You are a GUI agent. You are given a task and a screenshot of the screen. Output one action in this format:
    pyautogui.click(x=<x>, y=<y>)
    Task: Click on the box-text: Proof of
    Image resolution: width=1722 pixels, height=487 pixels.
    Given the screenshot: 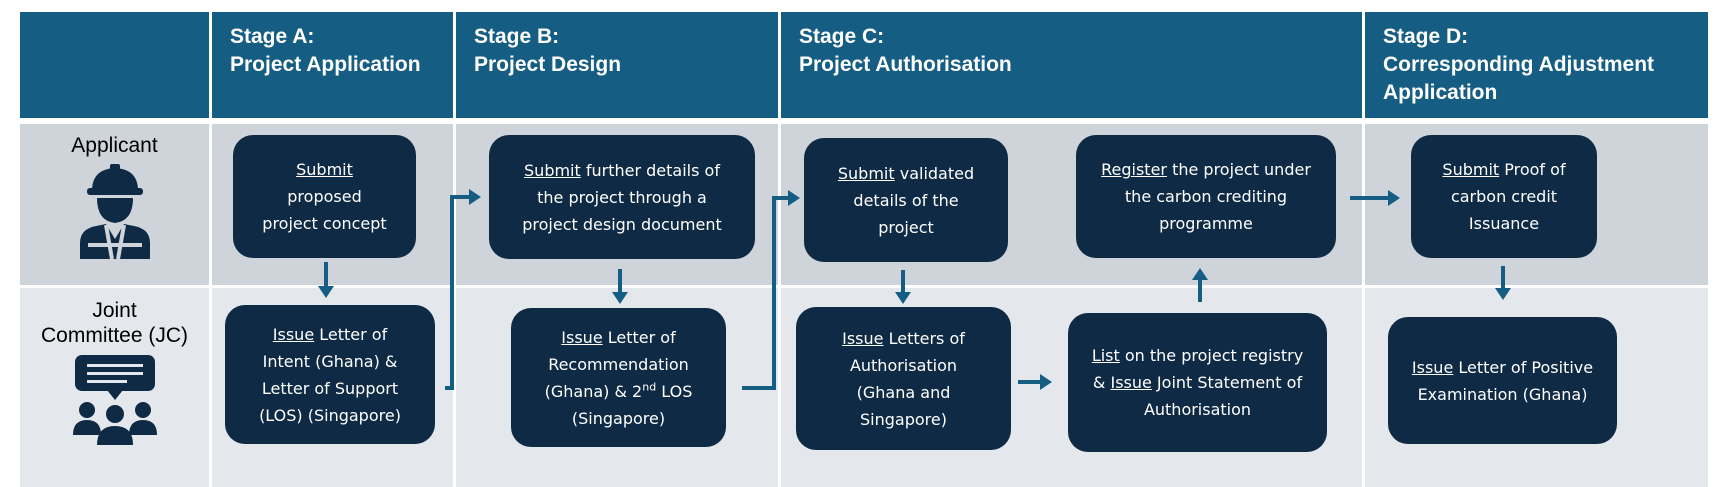 What is the action you would take?
    pyautogui.click(x=1532, y=169)
    